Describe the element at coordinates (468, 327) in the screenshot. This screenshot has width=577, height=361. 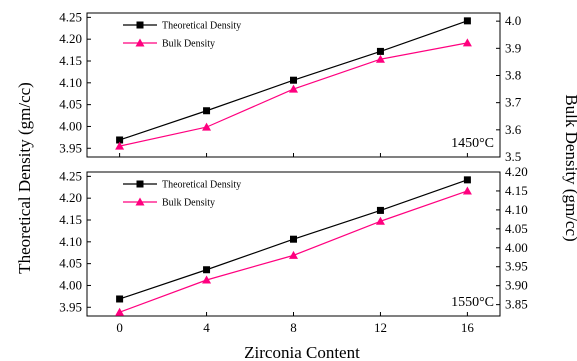
I see `x-tick-label: 16` at that location.